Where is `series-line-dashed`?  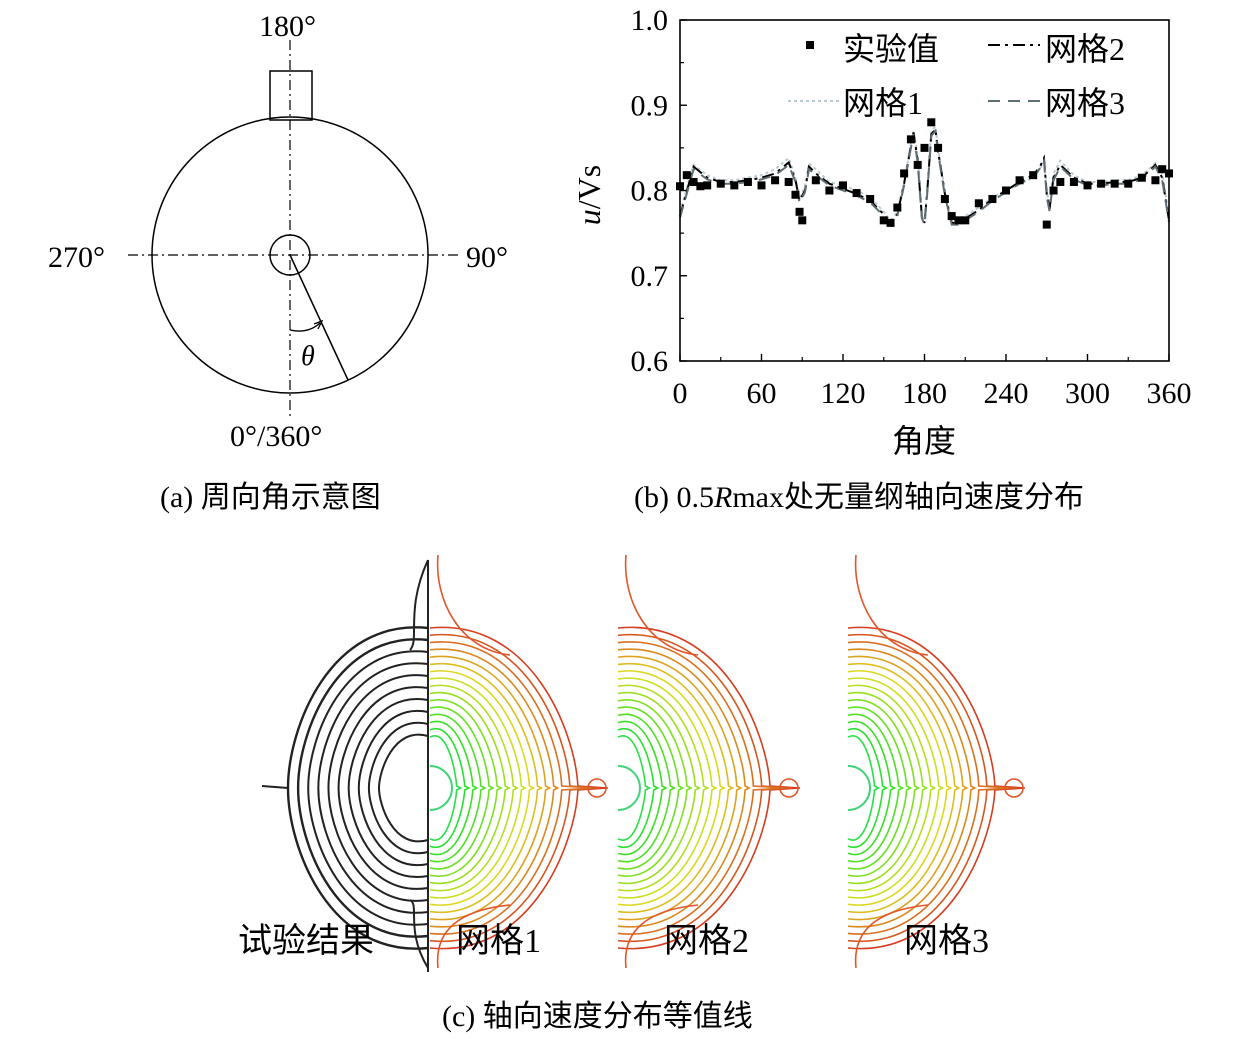
series-line-dashed is located at coordinates (924, 177).